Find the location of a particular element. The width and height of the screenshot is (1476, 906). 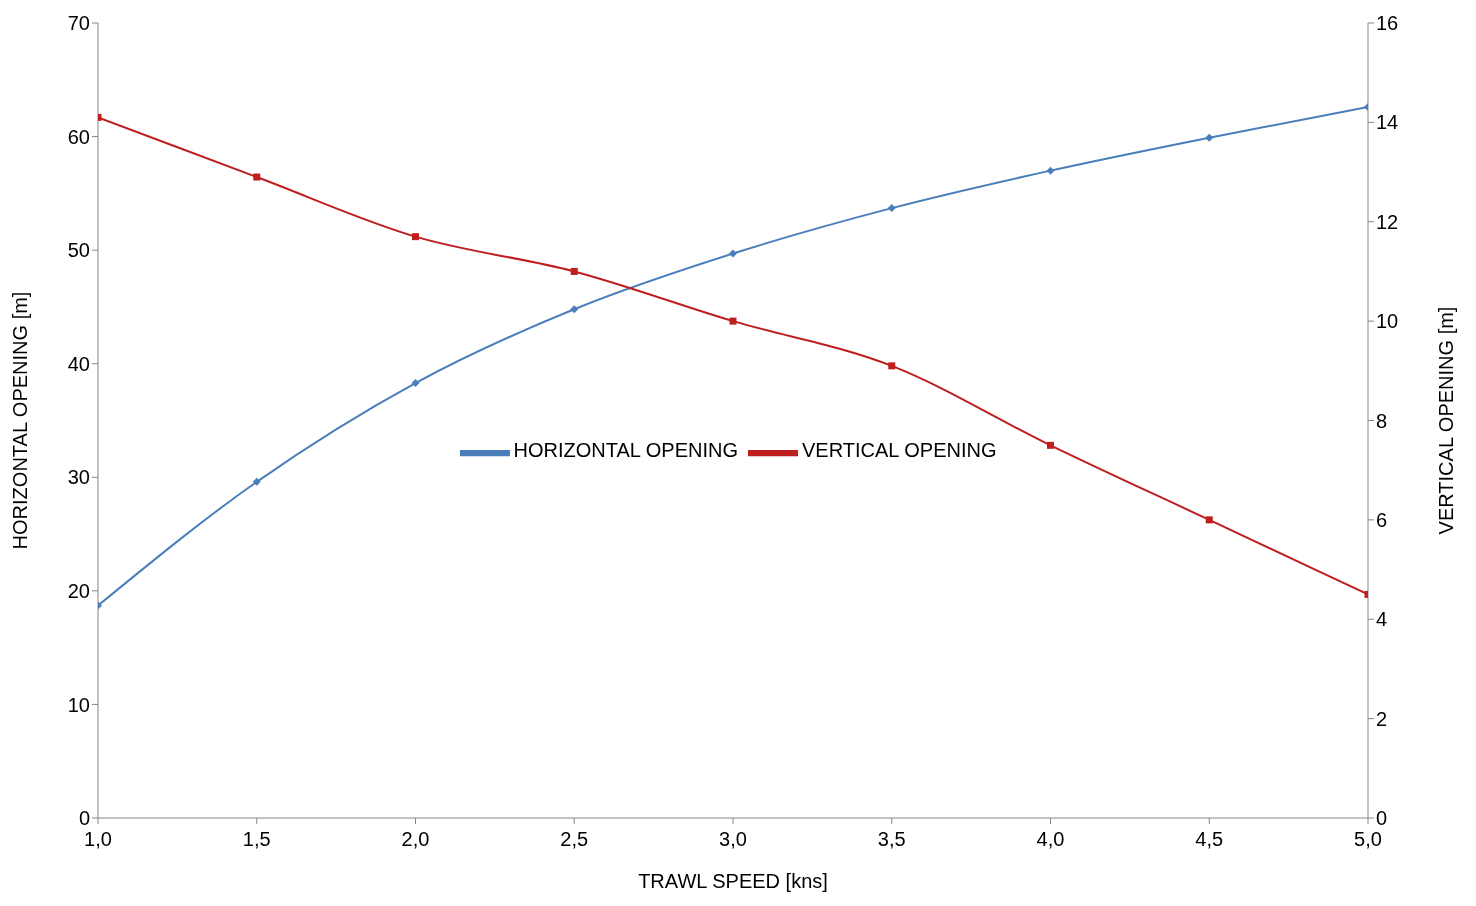

x-tick-label: 1,0 is located at coordinates (98, 839).